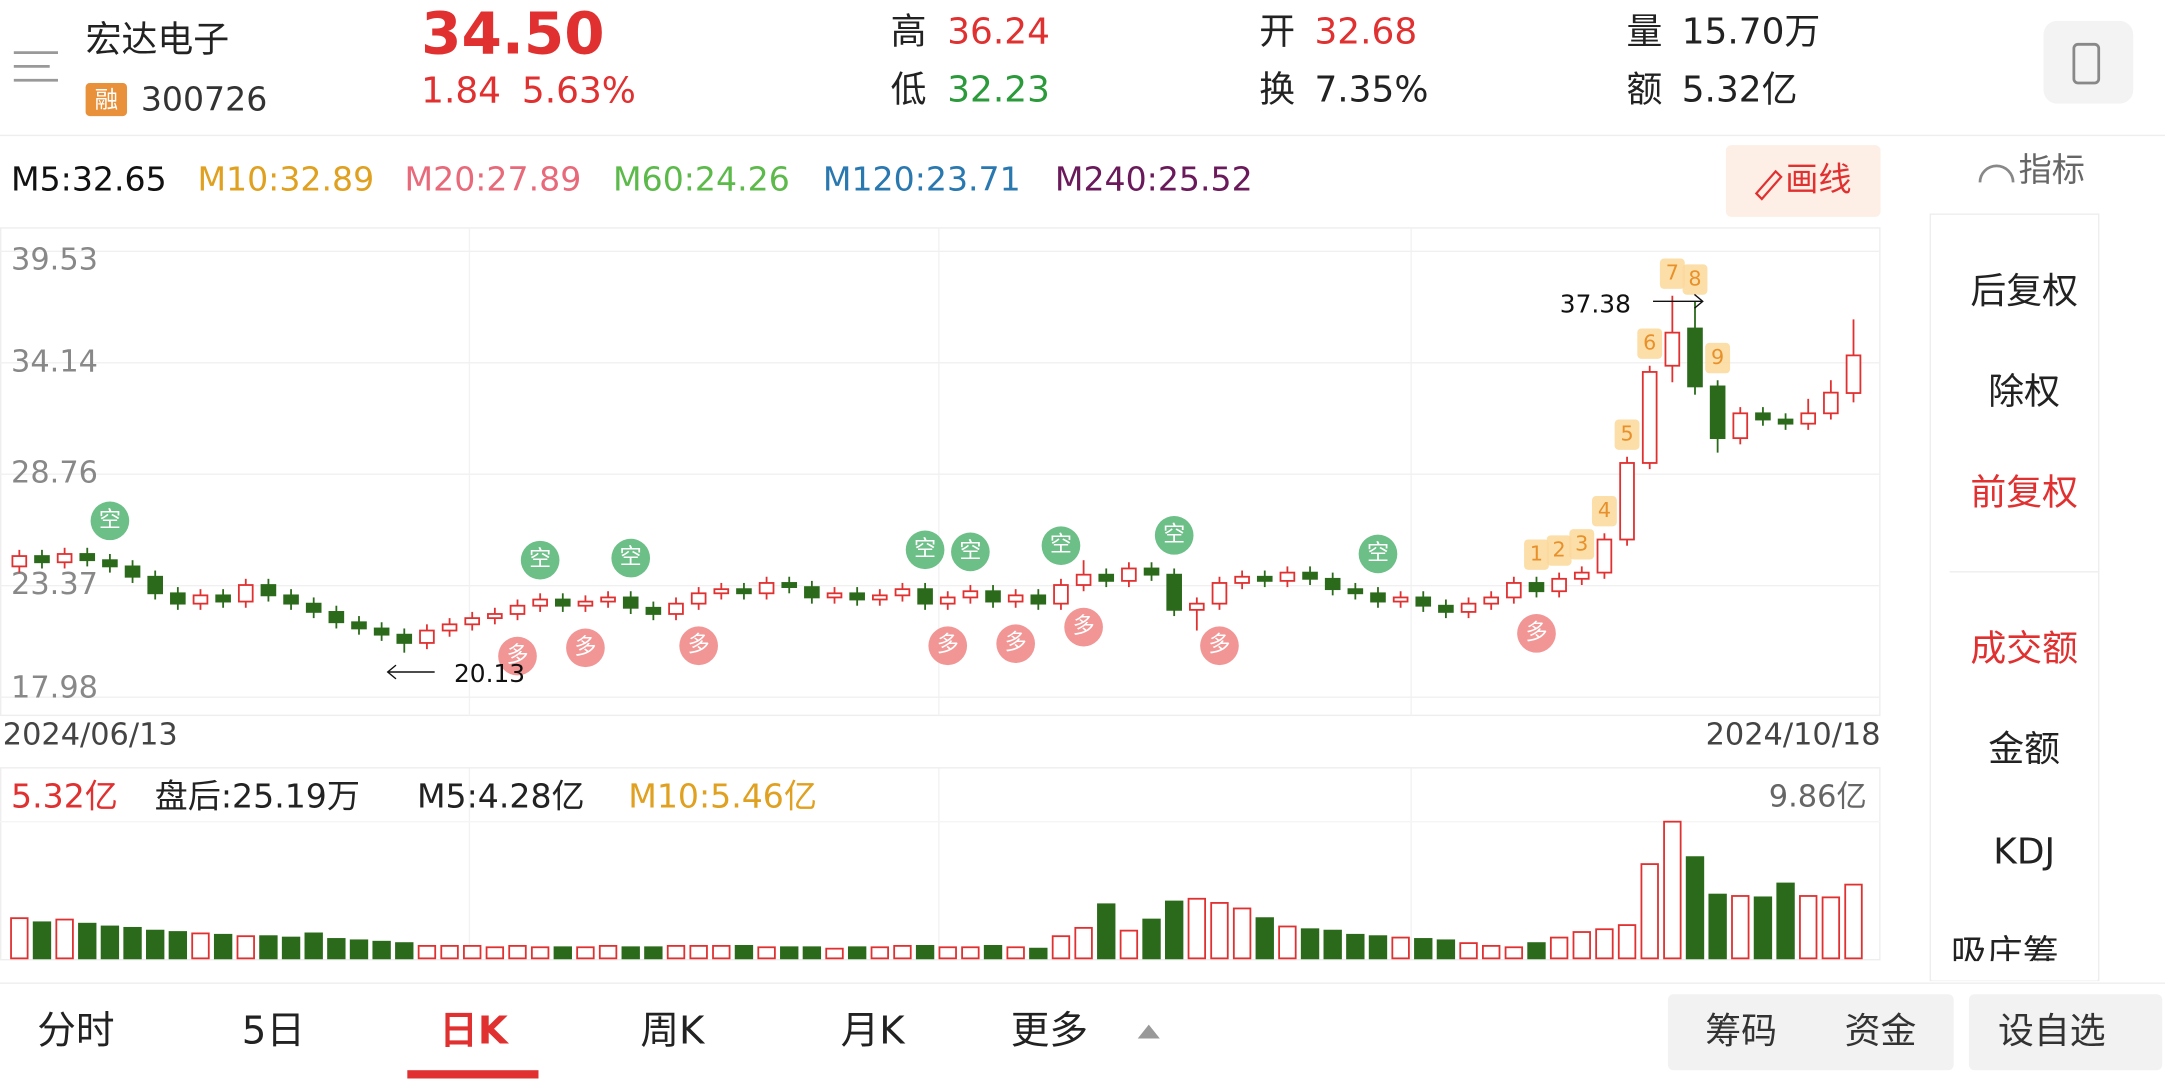 The width and height of the screenshot is (2165, 1080). I want to click on stock-name: 宏达电子, so click(158, 40).